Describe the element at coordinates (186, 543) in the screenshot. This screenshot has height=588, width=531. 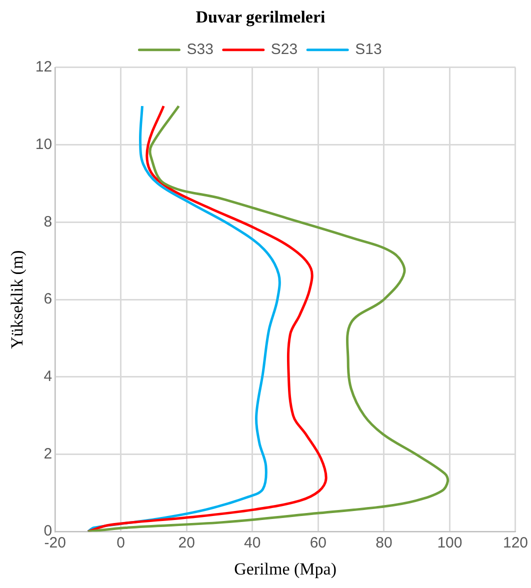
I see `x-tick-label: 20` at that location.